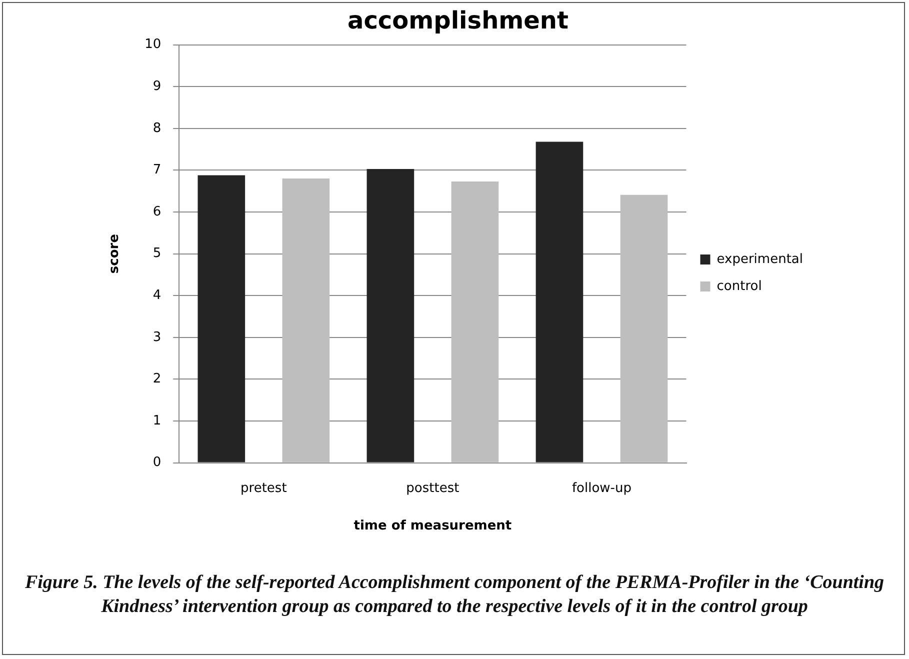 The width and height of the screenshot is (909, 659). I want to click on y-tick-label: 1, so click(157, 420).